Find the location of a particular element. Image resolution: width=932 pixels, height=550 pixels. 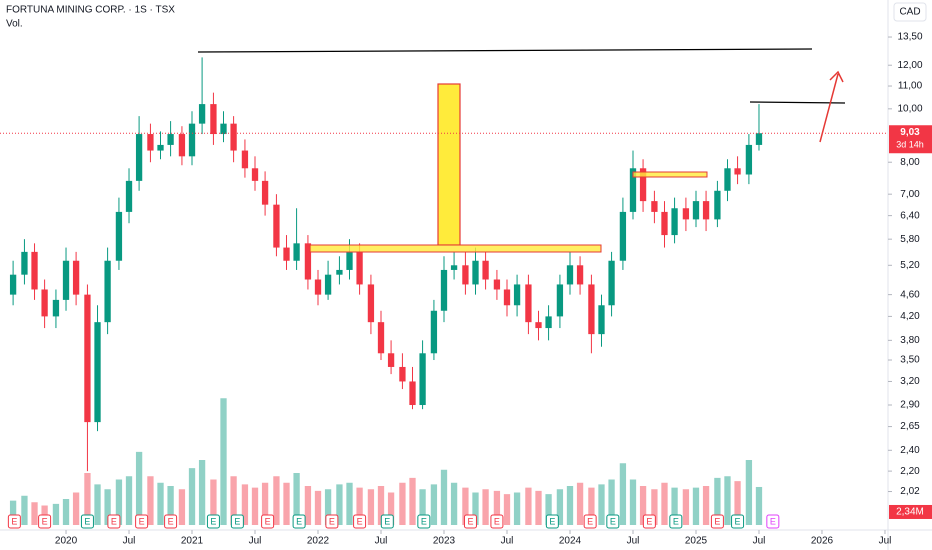

currency-box is located at coordinates (910, 12).